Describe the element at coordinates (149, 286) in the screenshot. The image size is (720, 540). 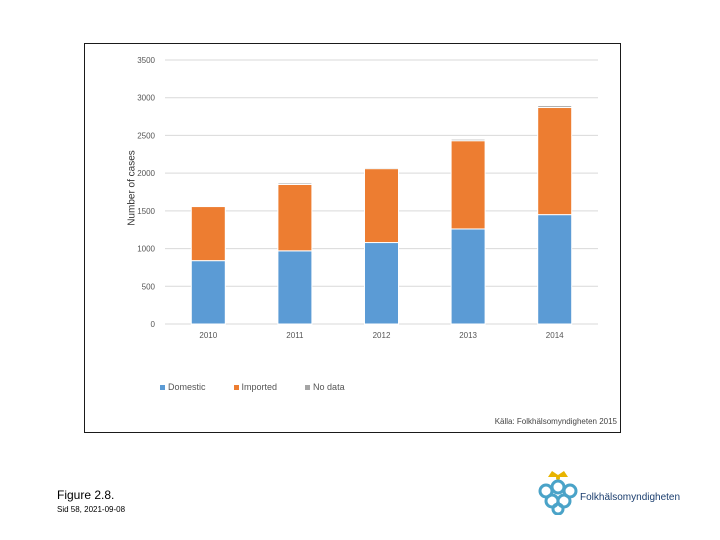
I see `y-tick-label-500: 500` at that location.